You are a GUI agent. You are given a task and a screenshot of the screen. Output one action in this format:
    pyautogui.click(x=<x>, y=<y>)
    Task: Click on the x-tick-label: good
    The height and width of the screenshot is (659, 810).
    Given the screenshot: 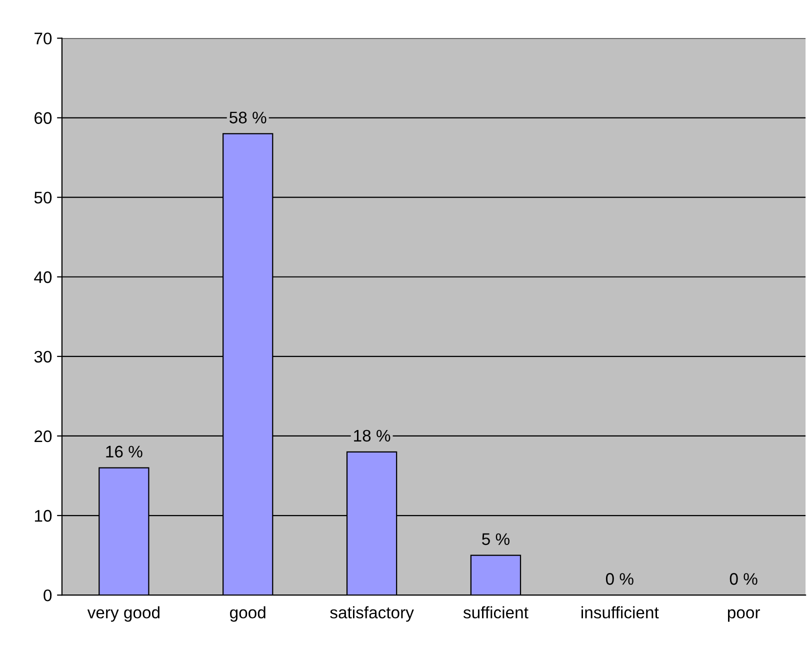 What is the action you would take?
    pyautogui.click(x=248, y=614)
    